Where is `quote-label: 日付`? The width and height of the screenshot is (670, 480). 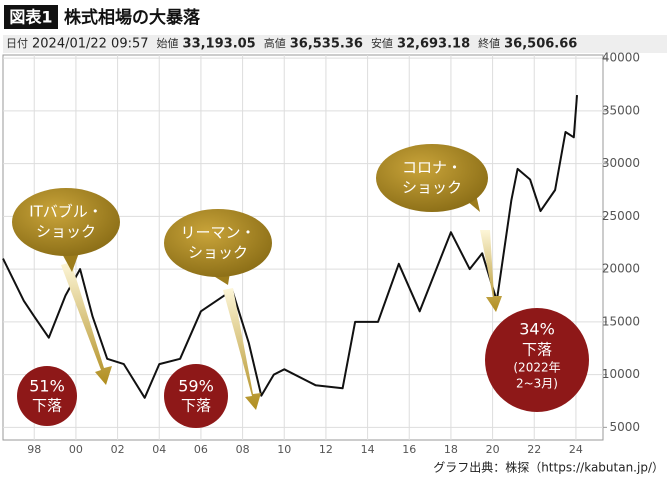 quote-label: 日付 is located at coordinates (17, 43).